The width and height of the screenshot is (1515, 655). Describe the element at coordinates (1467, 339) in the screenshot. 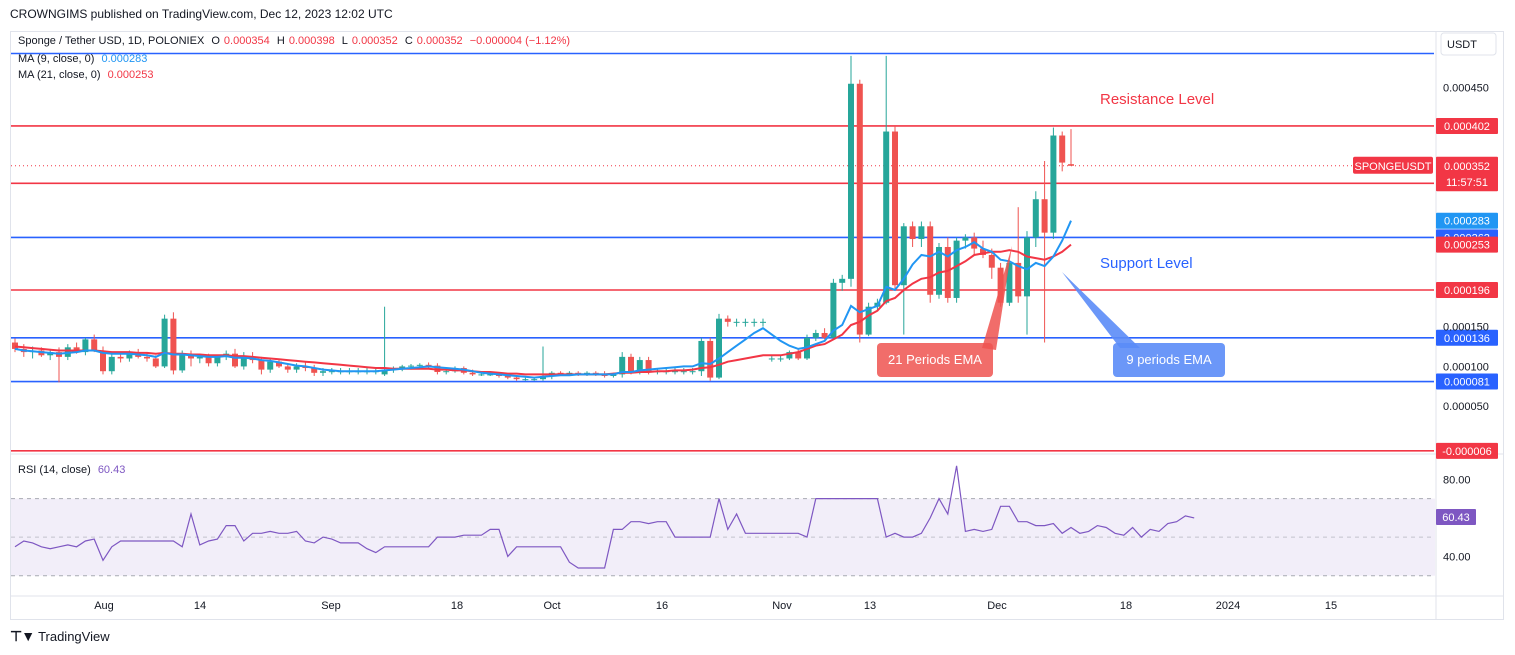

I see `level-badge-label: 0.000136` at that location.